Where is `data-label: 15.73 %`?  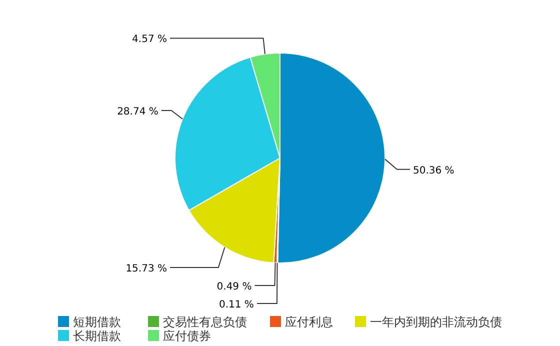 data-label: 15.73 % is located at coordinates (146, 268).